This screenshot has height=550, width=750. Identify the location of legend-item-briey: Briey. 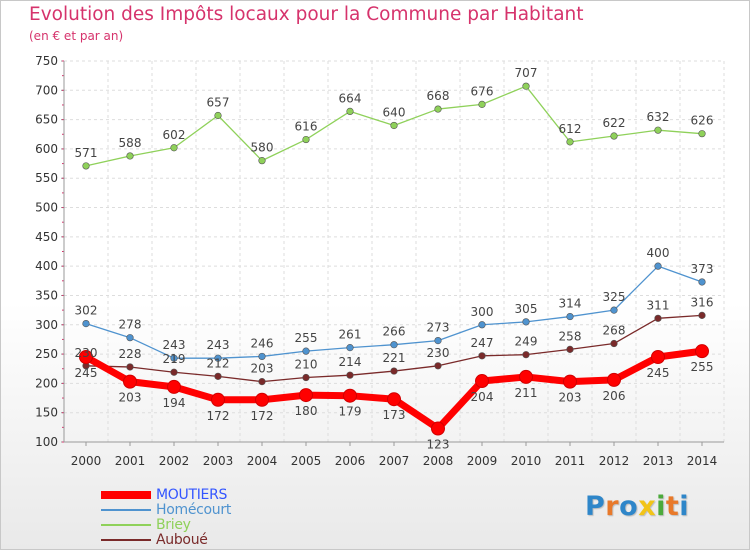
(166, 525).